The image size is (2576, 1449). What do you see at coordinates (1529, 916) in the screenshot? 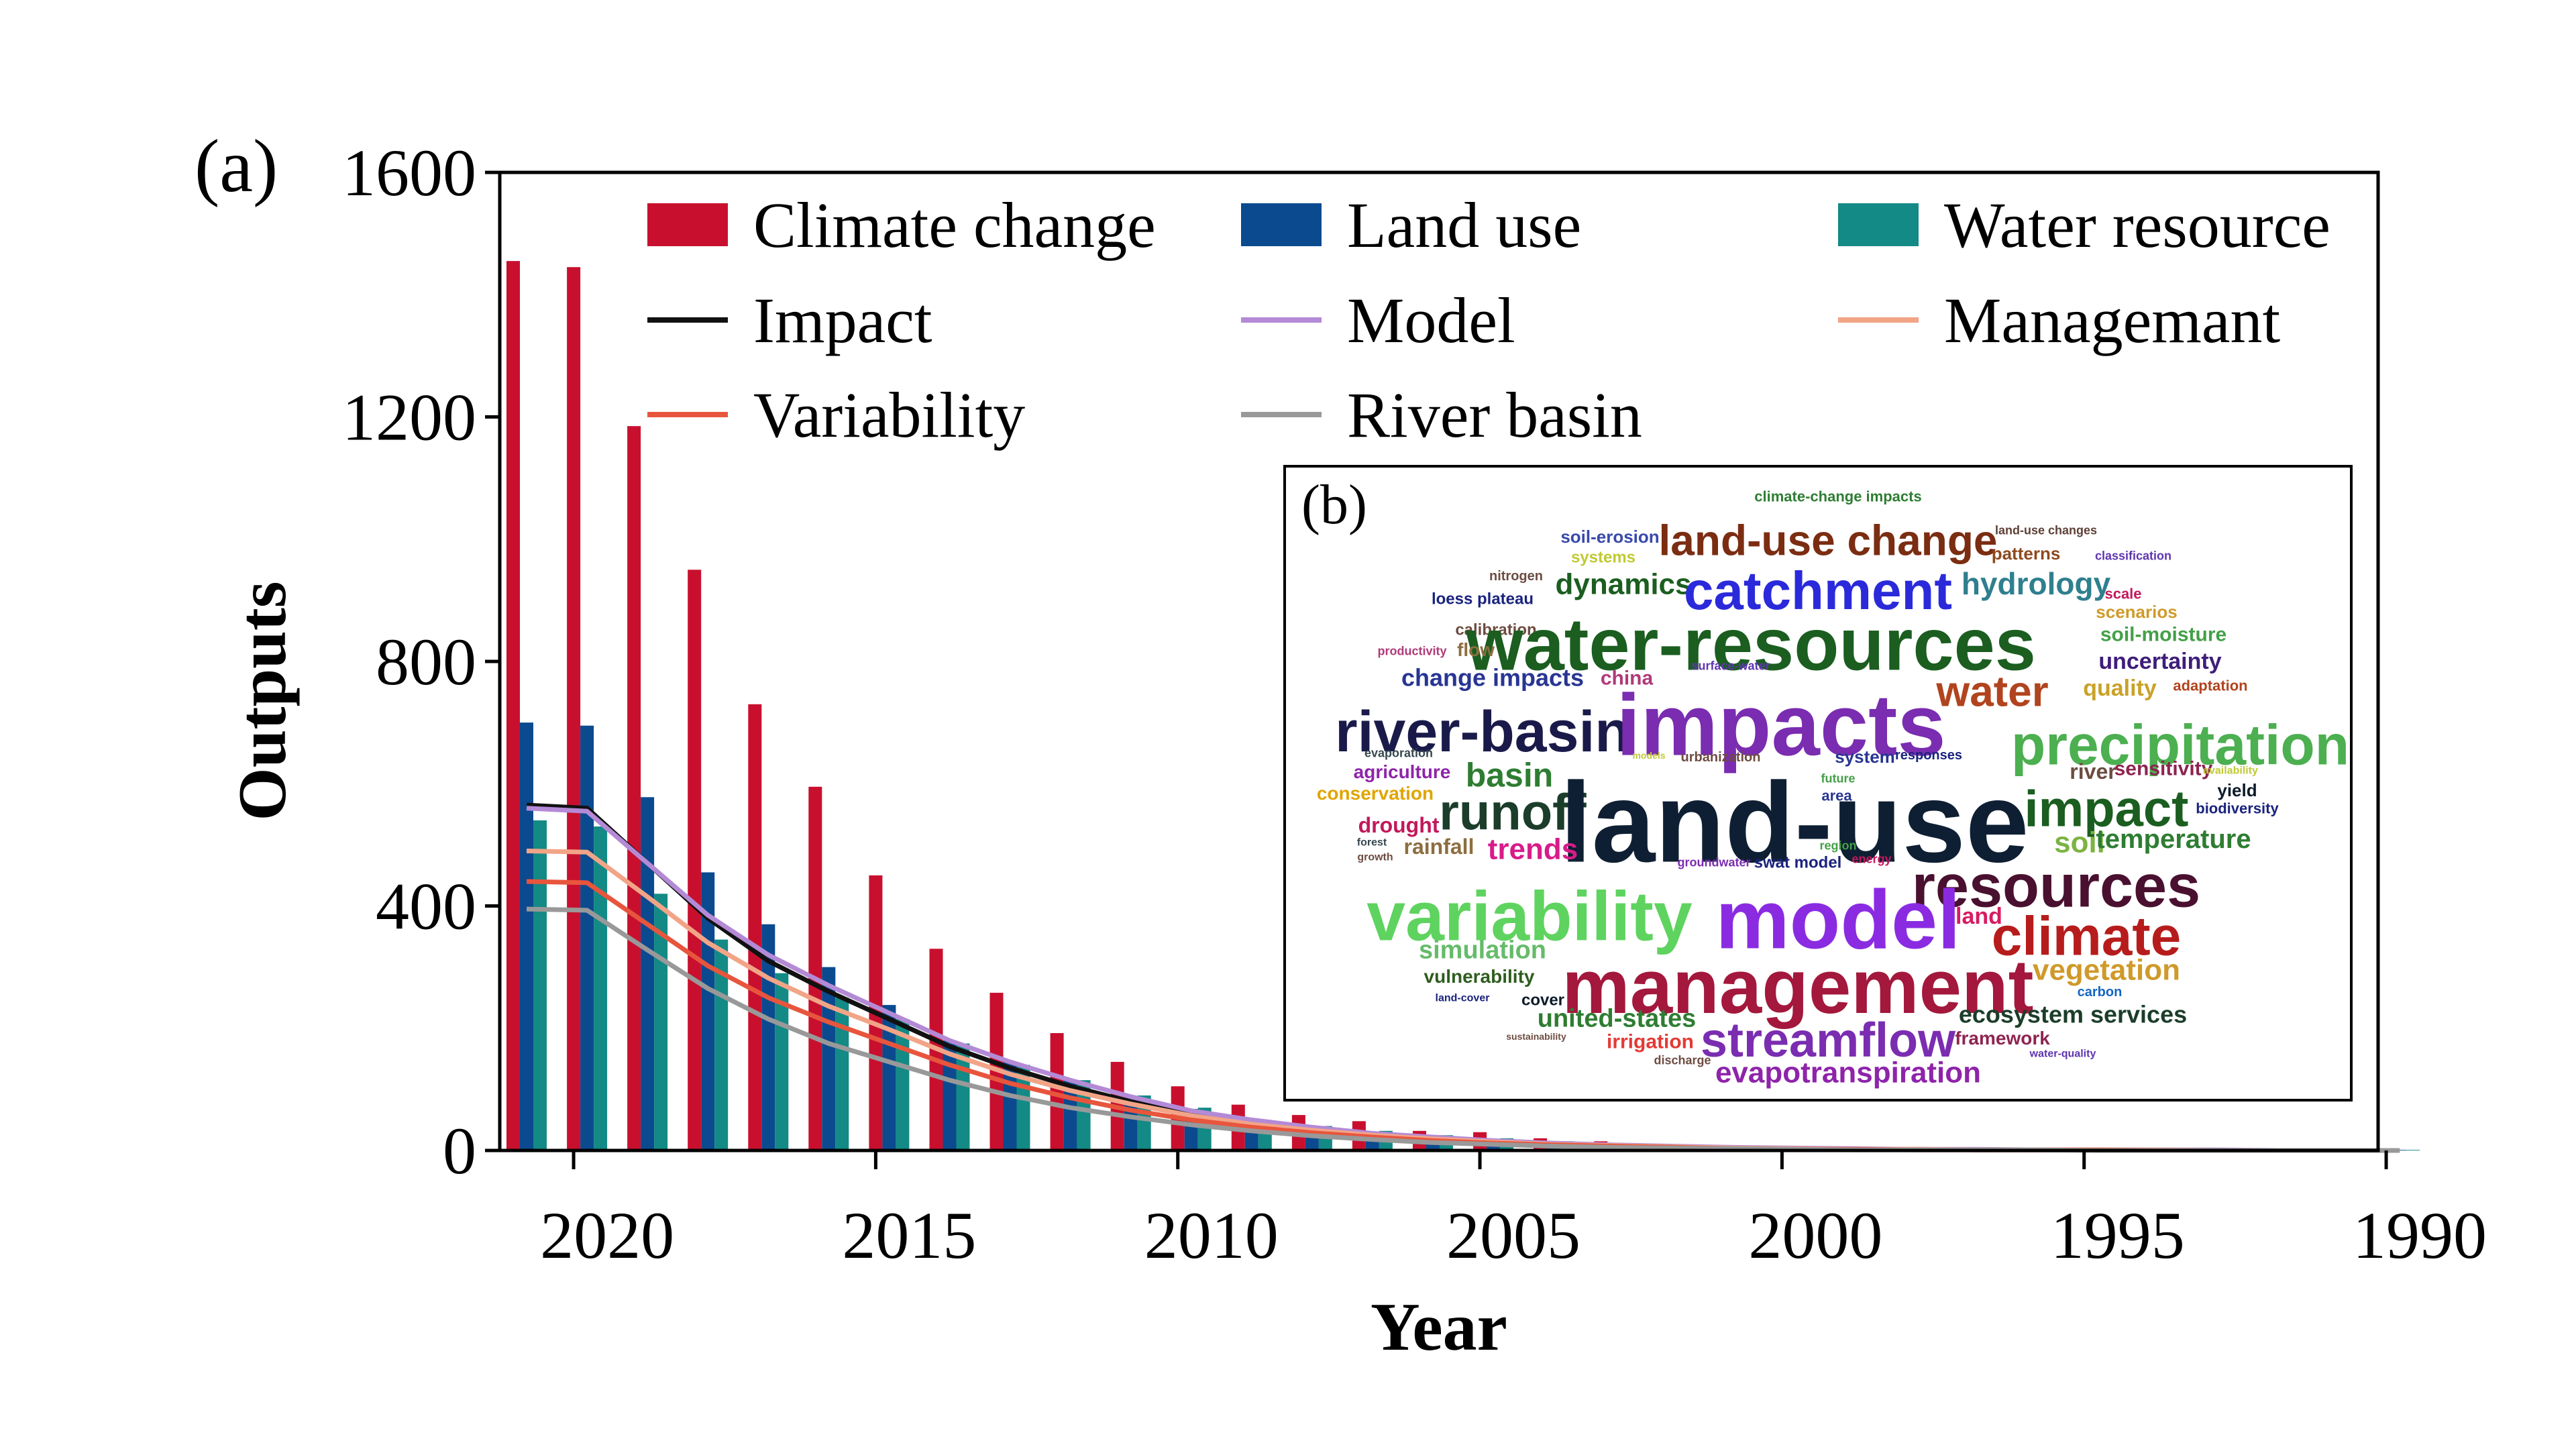
I see `cloud-word-variability: variability` at bounding box center [1529, 916].